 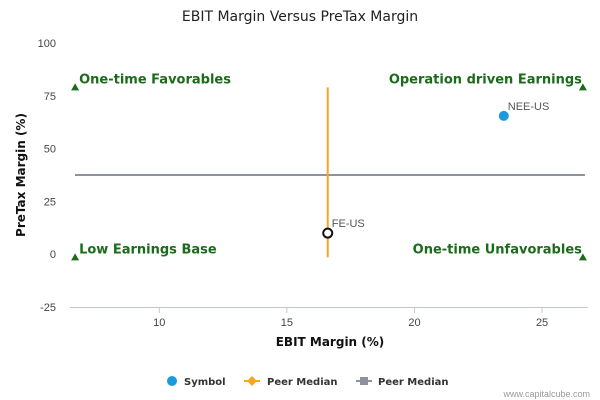 I want to click on legend-item-peer-median-horizontal: Peer Median, so click(x=402, y=382).